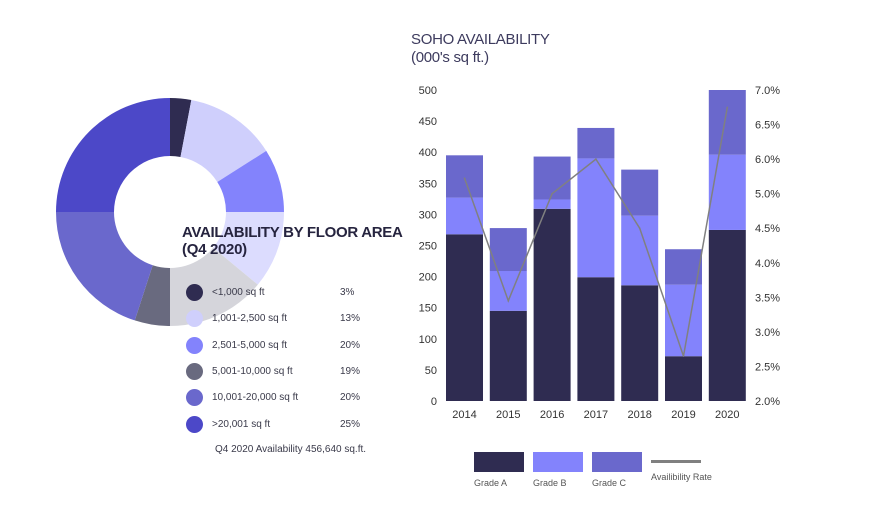  Describe the element at coordinates (238, 292) in the screenshot. I see `legend-label: <1,000 sq ft` at that location.